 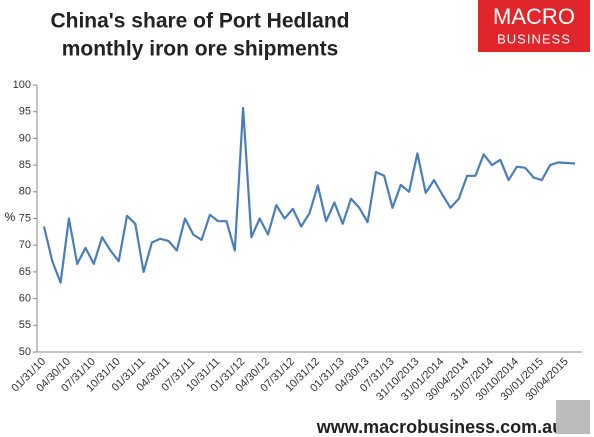 What do you see at coordinates (439, 427) in the screenshot?
I see `footer: www.macrobusiness.com.au` at bounding box center [439, 427].